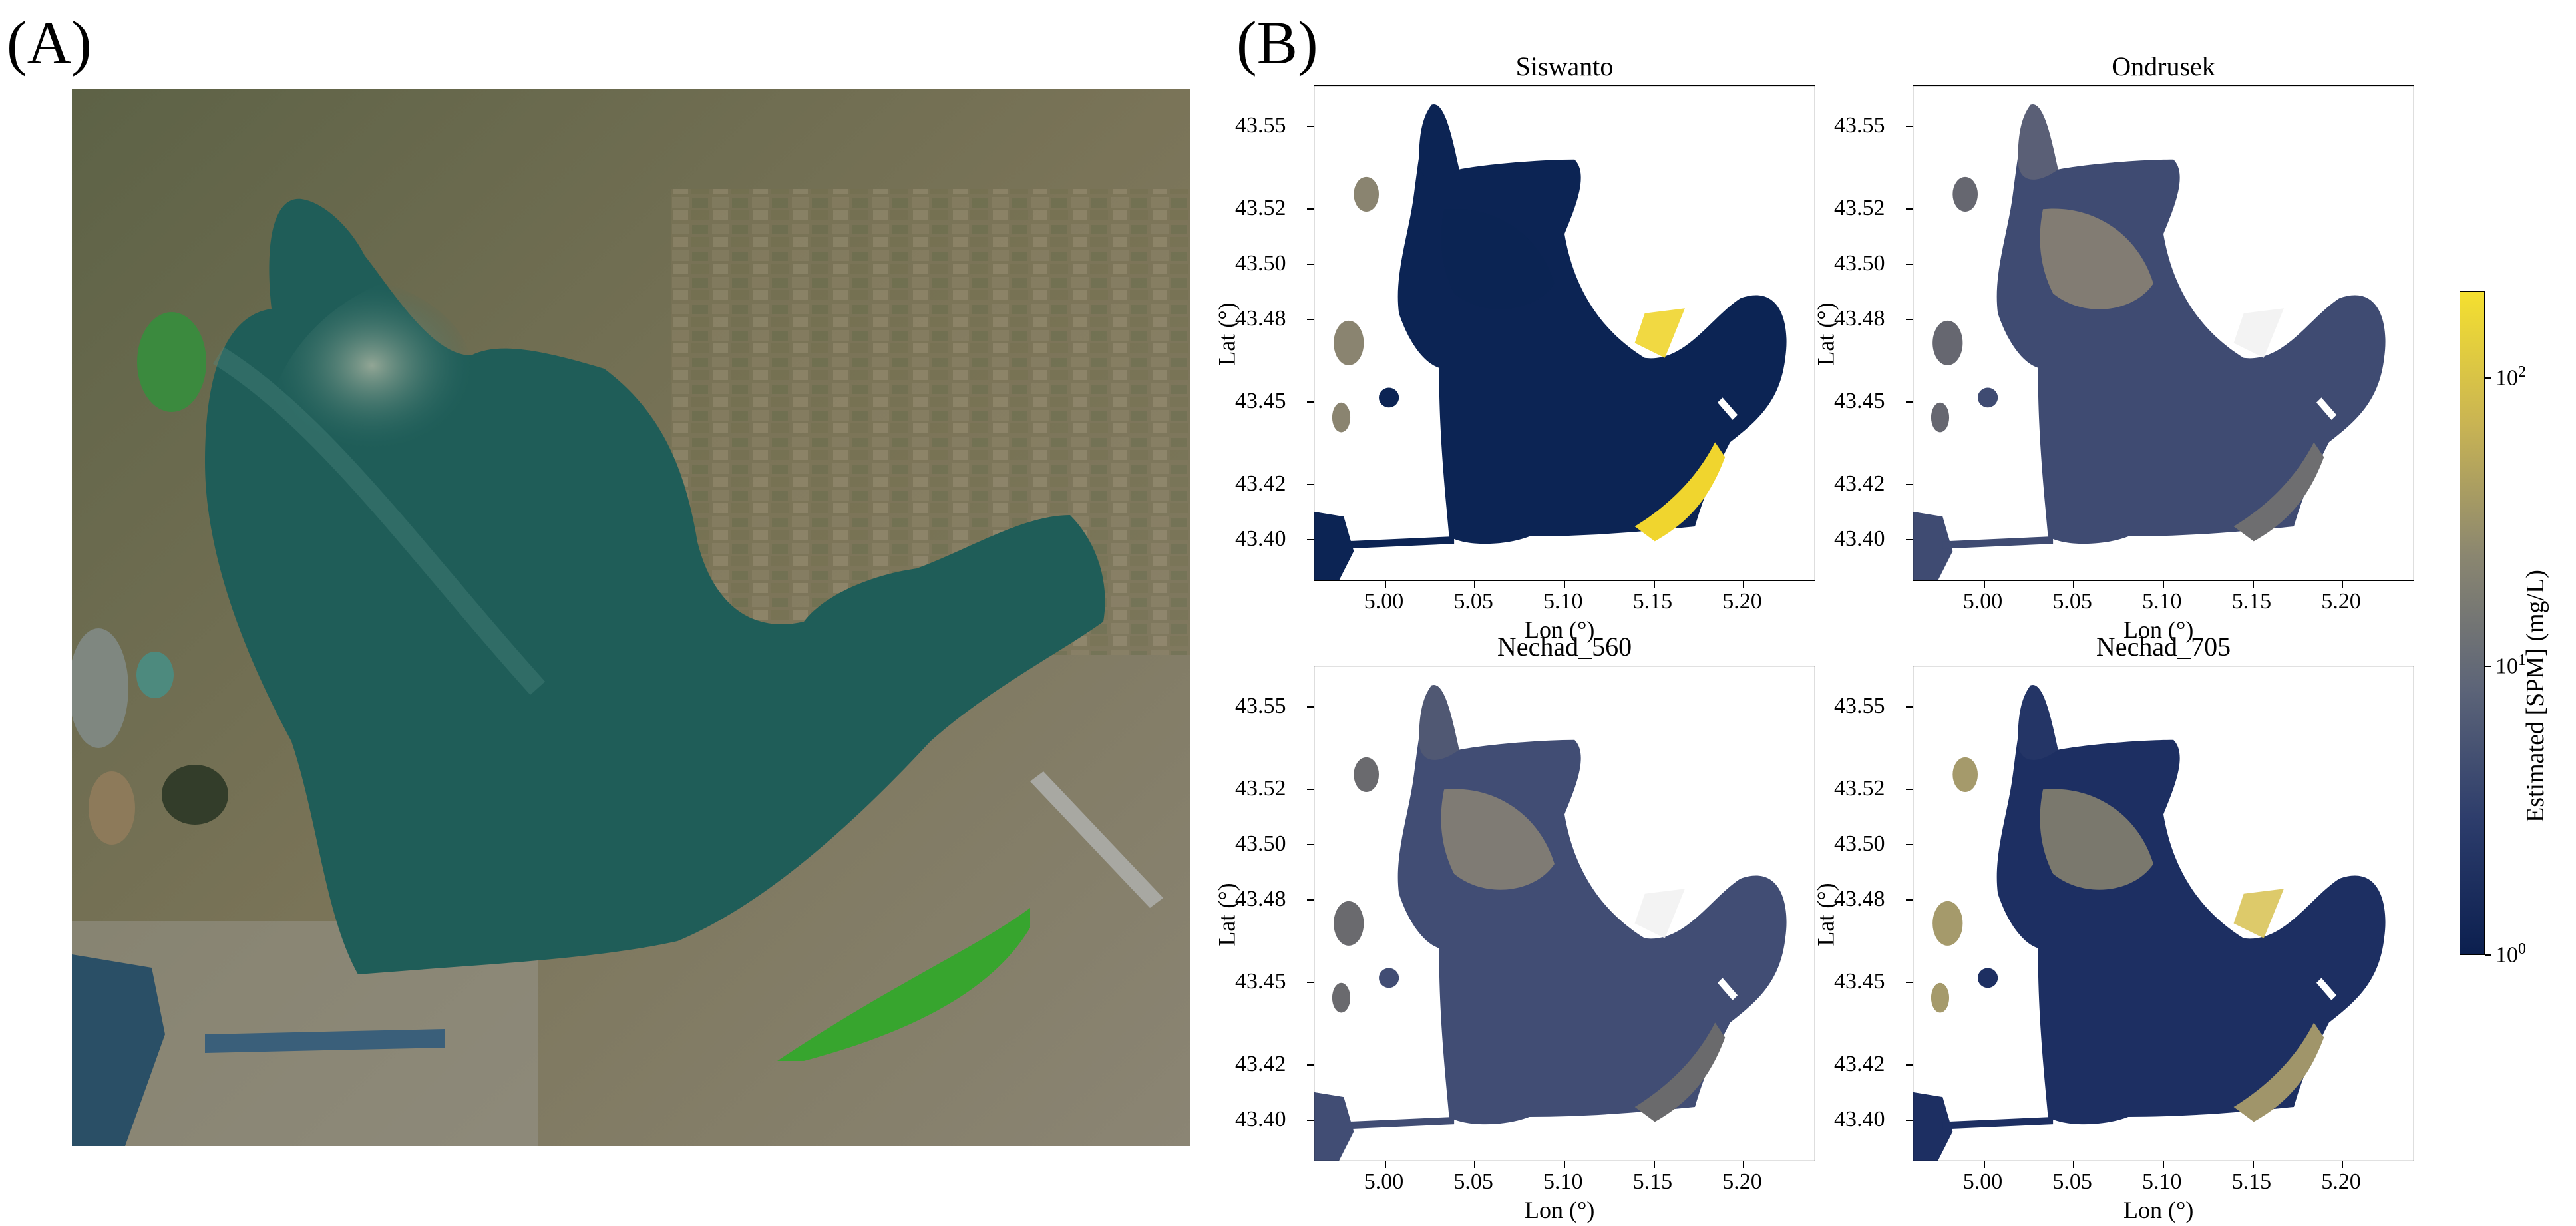 The width and height of the screenshot is (2576, 1226). What do you see at coordinates (2510, 376) in the screenshot?
I see `colorbar-tick-label: 10²` at bounding box center [2510, 376].